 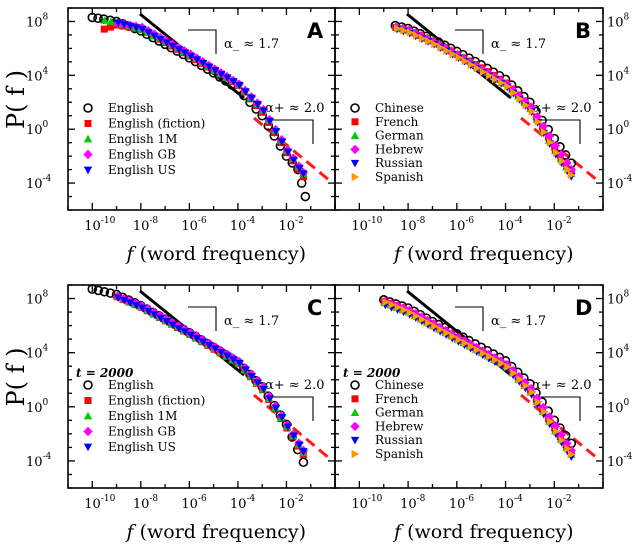 What do you see at coordinates (462, 503) in the screenshot?
I see `x-tick-label-d-2: 10⁻⁶` at bounding box center [462, 503].